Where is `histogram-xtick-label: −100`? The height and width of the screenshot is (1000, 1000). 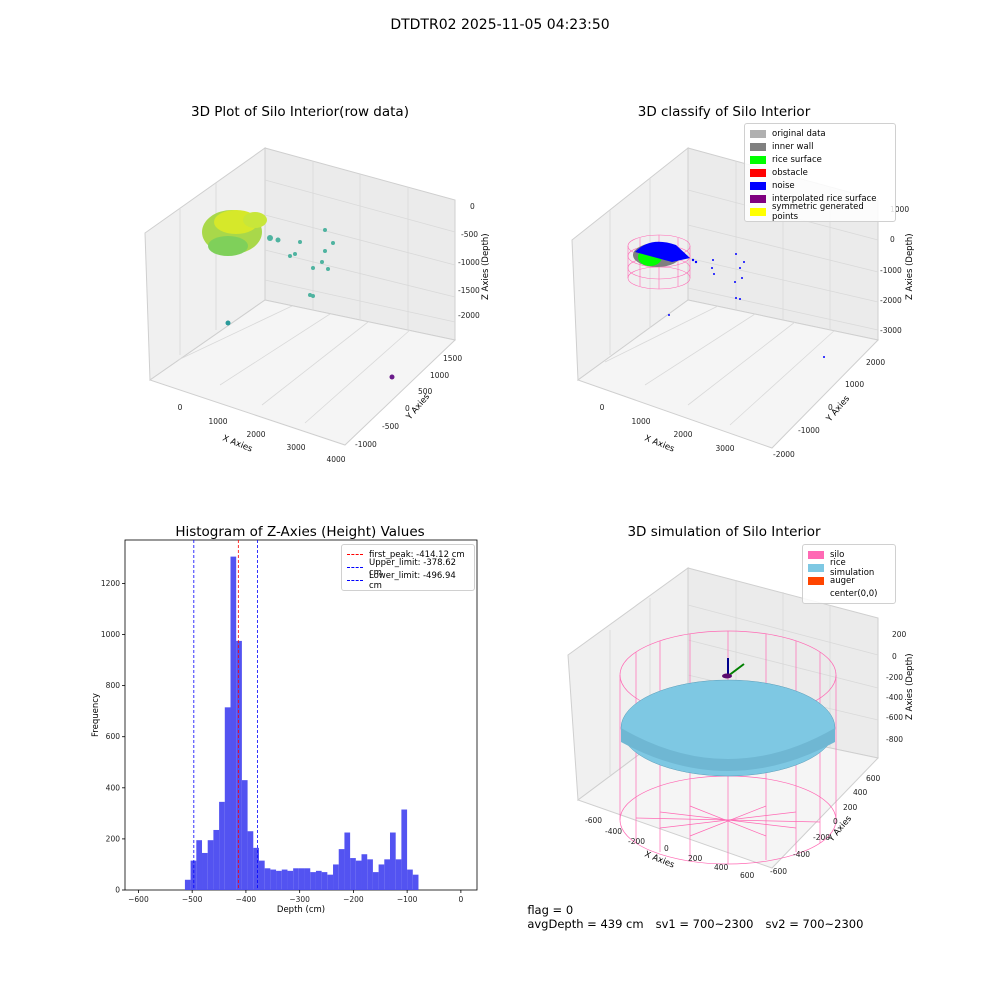 histogram-xtick-label: −100 is located at coordinates (407, 899).